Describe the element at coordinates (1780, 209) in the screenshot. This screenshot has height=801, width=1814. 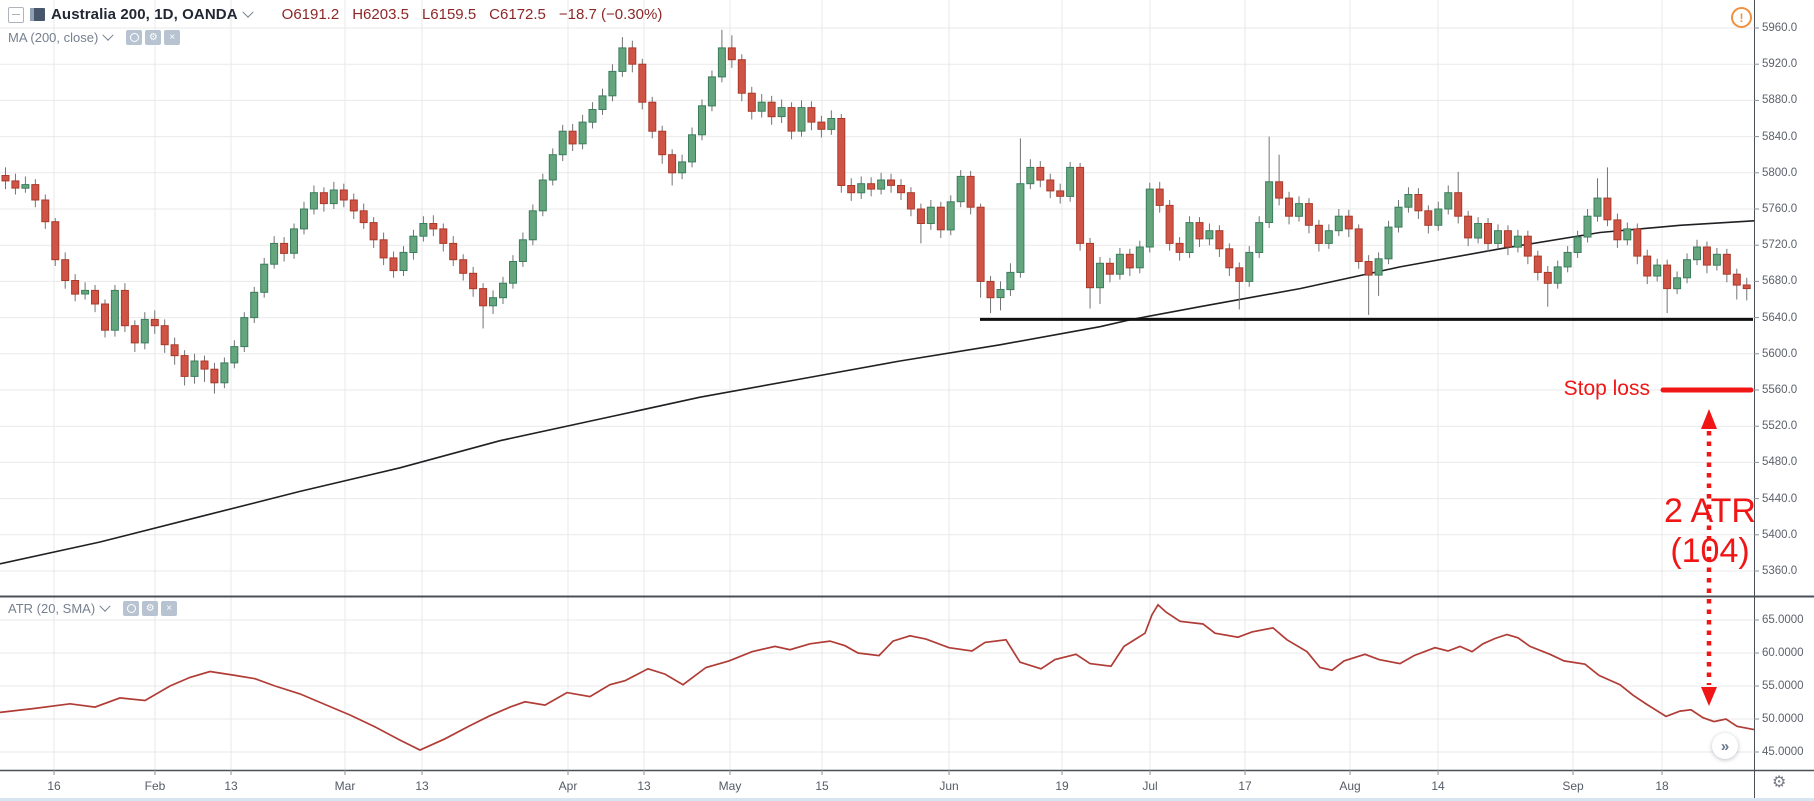
I see `price-tick-label: 5760.0` at that location.